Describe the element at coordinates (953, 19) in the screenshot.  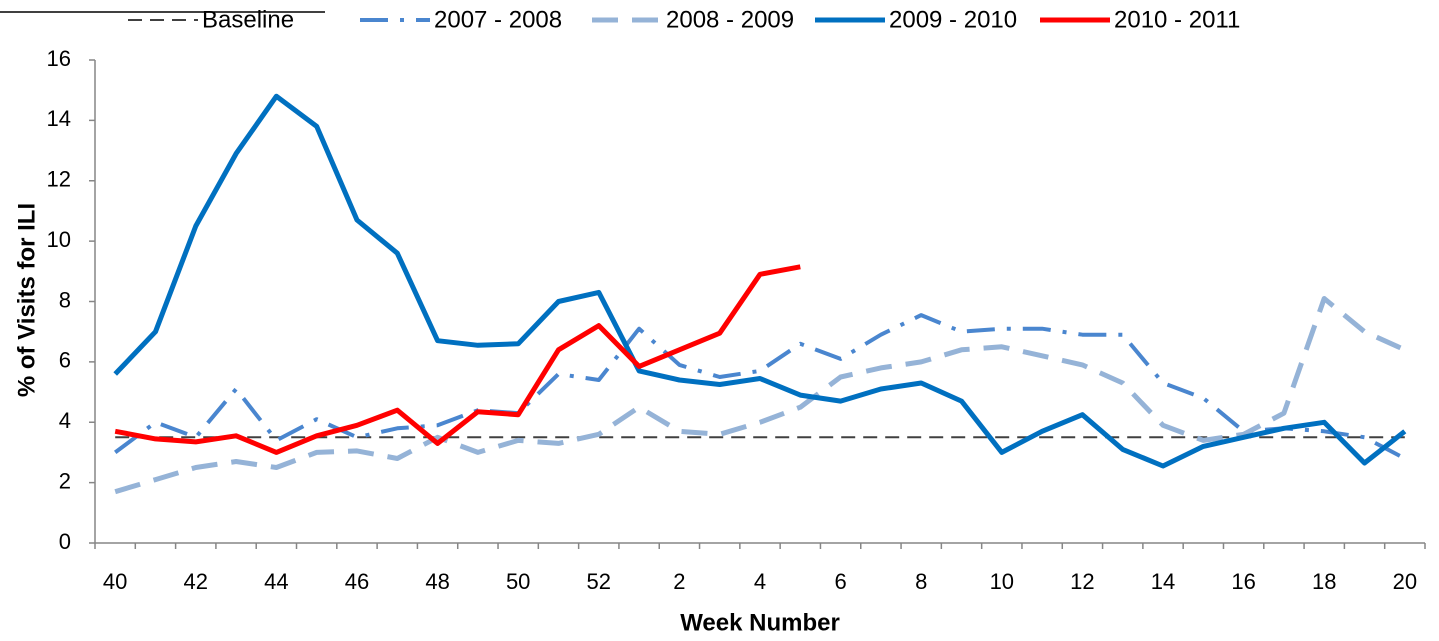
I see `legend-label: 2009 - 2010` at that location.